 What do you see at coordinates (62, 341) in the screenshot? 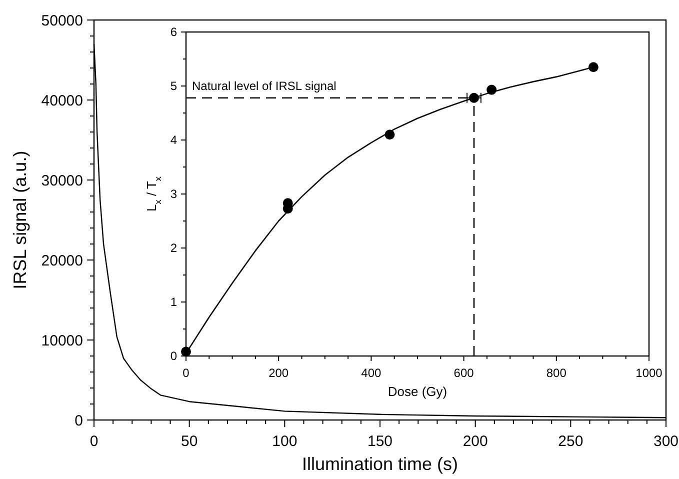
I see `y-tick-label: 10000` at bounding box center [62, 341].